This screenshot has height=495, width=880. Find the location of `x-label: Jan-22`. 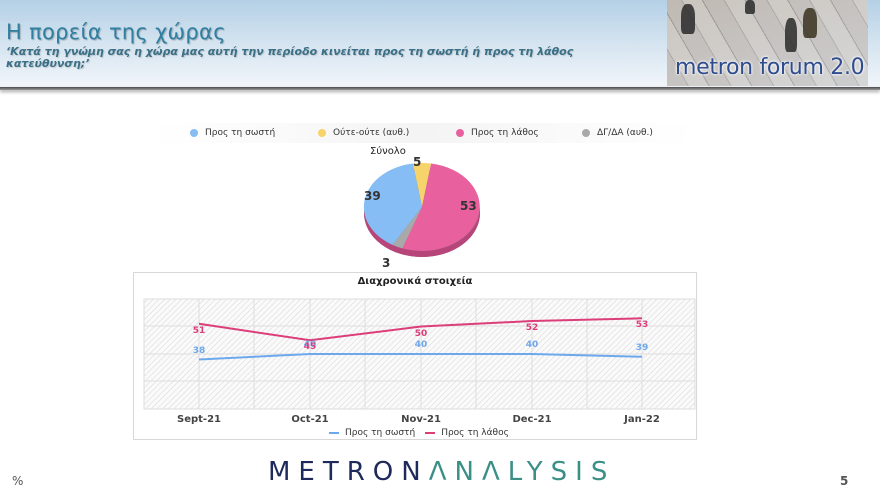

x-label: Jan-22 is located at coordinates (642, 419).